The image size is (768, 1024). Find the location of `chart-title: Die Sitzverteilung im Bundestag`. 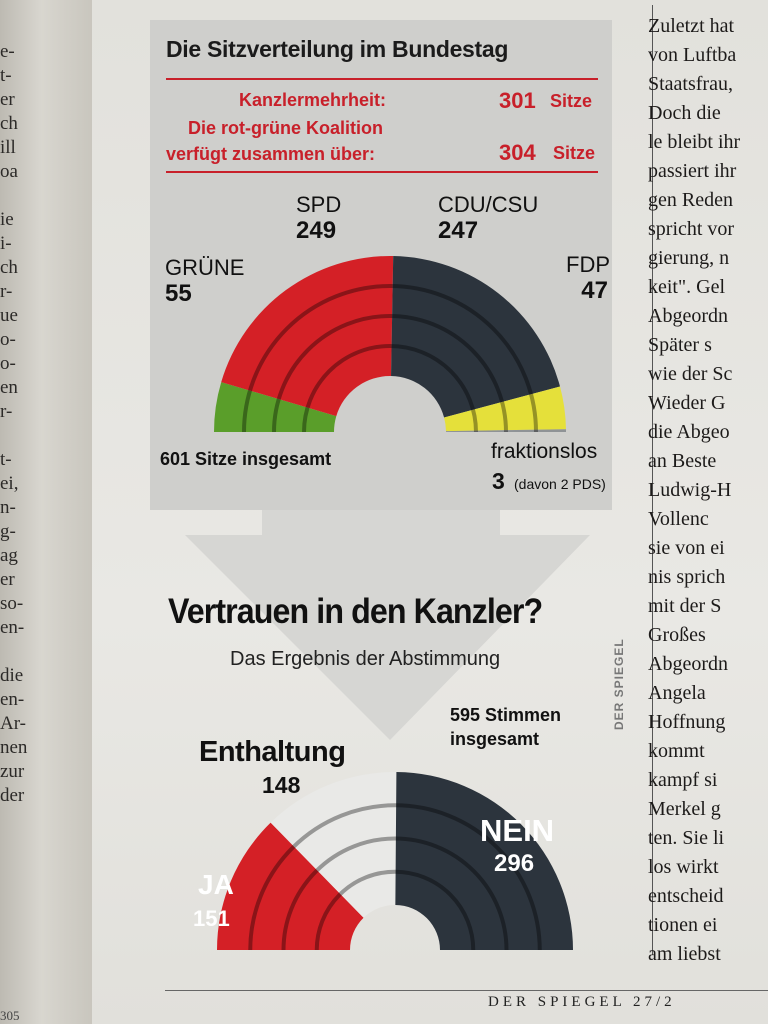

chart-title: Die Sitzverteilung im Bundestag is located at coordinates (337, 49).